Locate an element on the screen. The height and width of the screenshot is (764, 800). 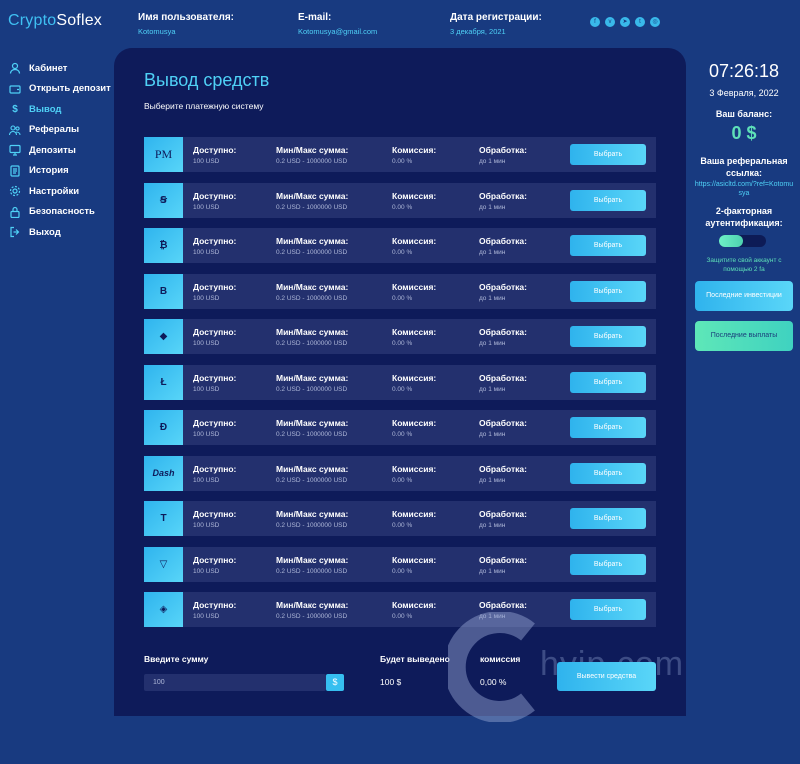
logout-icon is located at coordinates (15, 232).